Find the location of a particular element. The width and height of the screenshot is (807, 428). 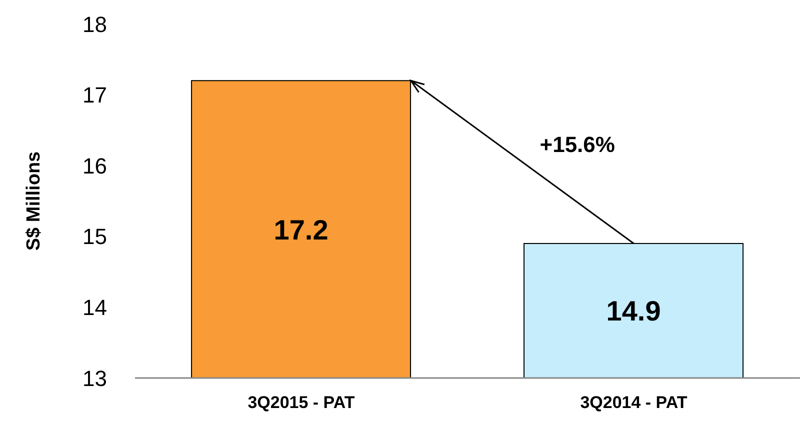

y-tick-label: 13 is located at coordinates (94, 378).